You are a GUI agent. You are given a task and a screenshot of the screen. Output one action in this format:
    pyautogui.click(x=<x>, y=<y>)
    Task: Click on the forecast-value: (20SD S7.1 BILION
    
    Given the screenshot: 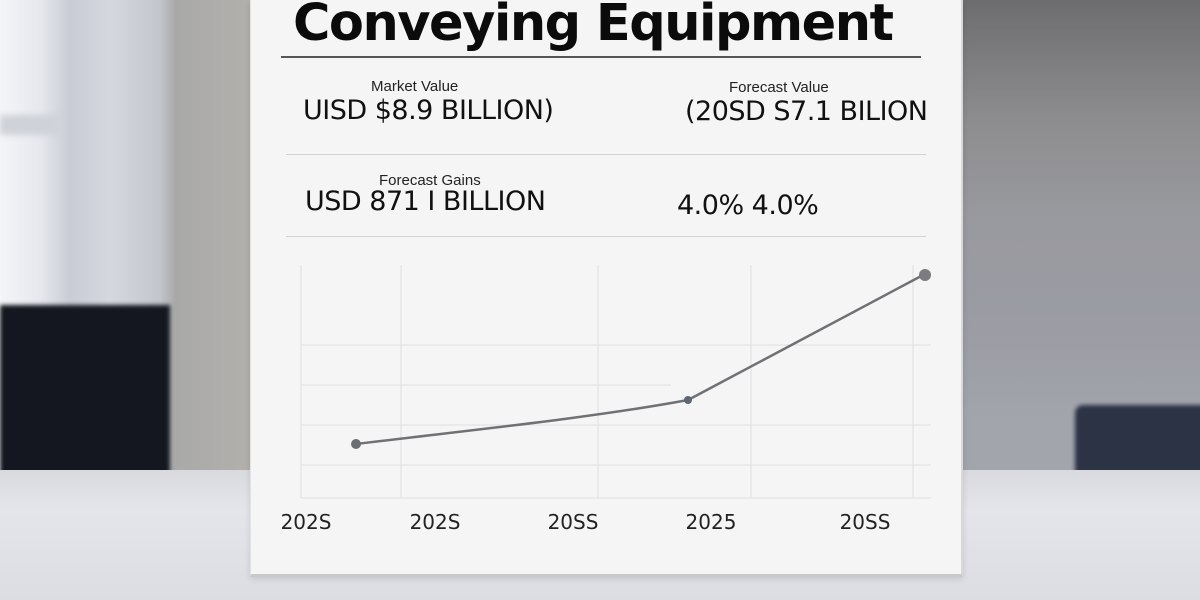 What is the action you would take?
    pyautogui.click(x=806, y=111)
    